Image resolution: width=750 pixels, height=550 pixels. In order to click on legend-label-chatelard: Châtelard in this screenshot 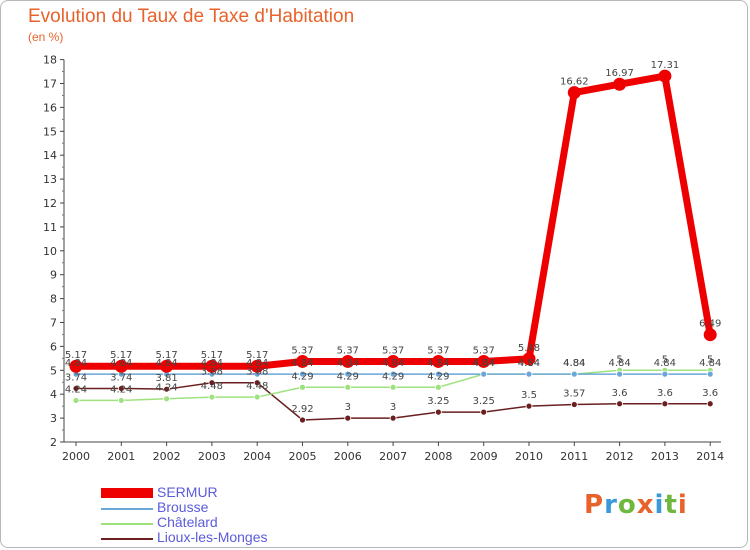, I will do `click(187, 522)`.